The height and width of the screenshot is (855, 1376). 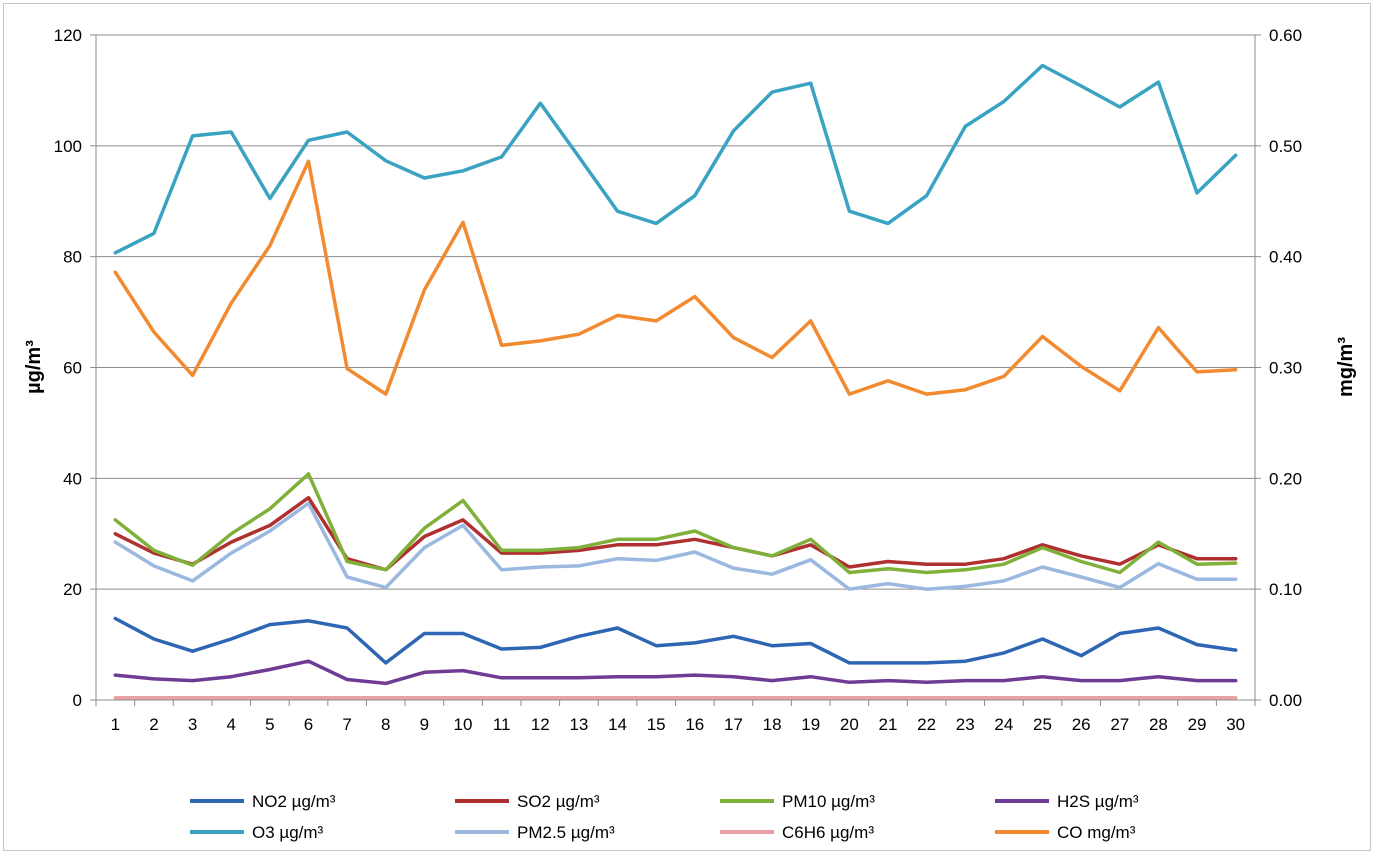 I want to click on legend-item: SO2 µg/m³, so click(x=527, y=801).